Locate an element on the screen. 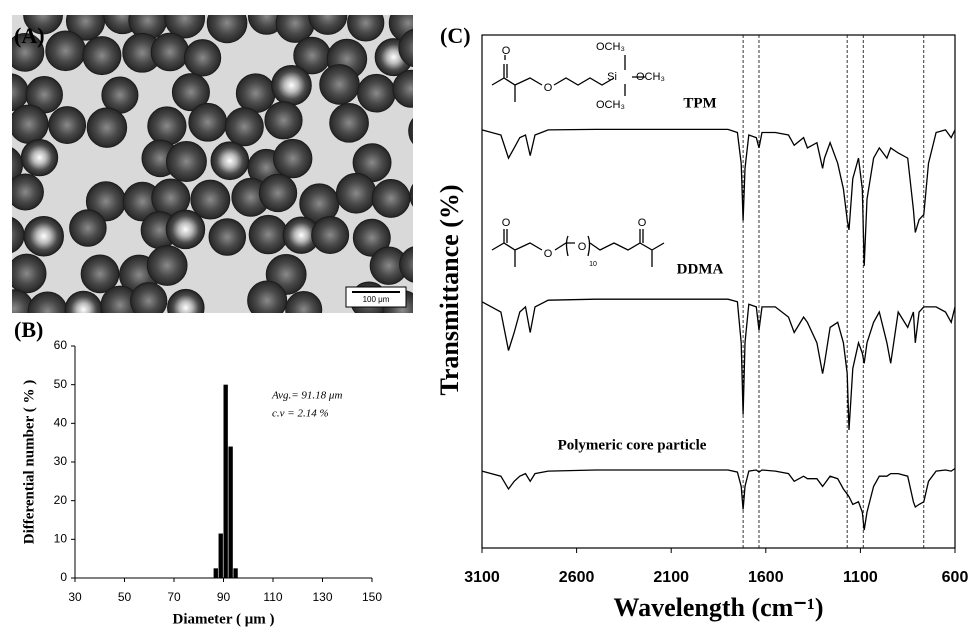  series-label: TPM is located at coordinates (699, 103).